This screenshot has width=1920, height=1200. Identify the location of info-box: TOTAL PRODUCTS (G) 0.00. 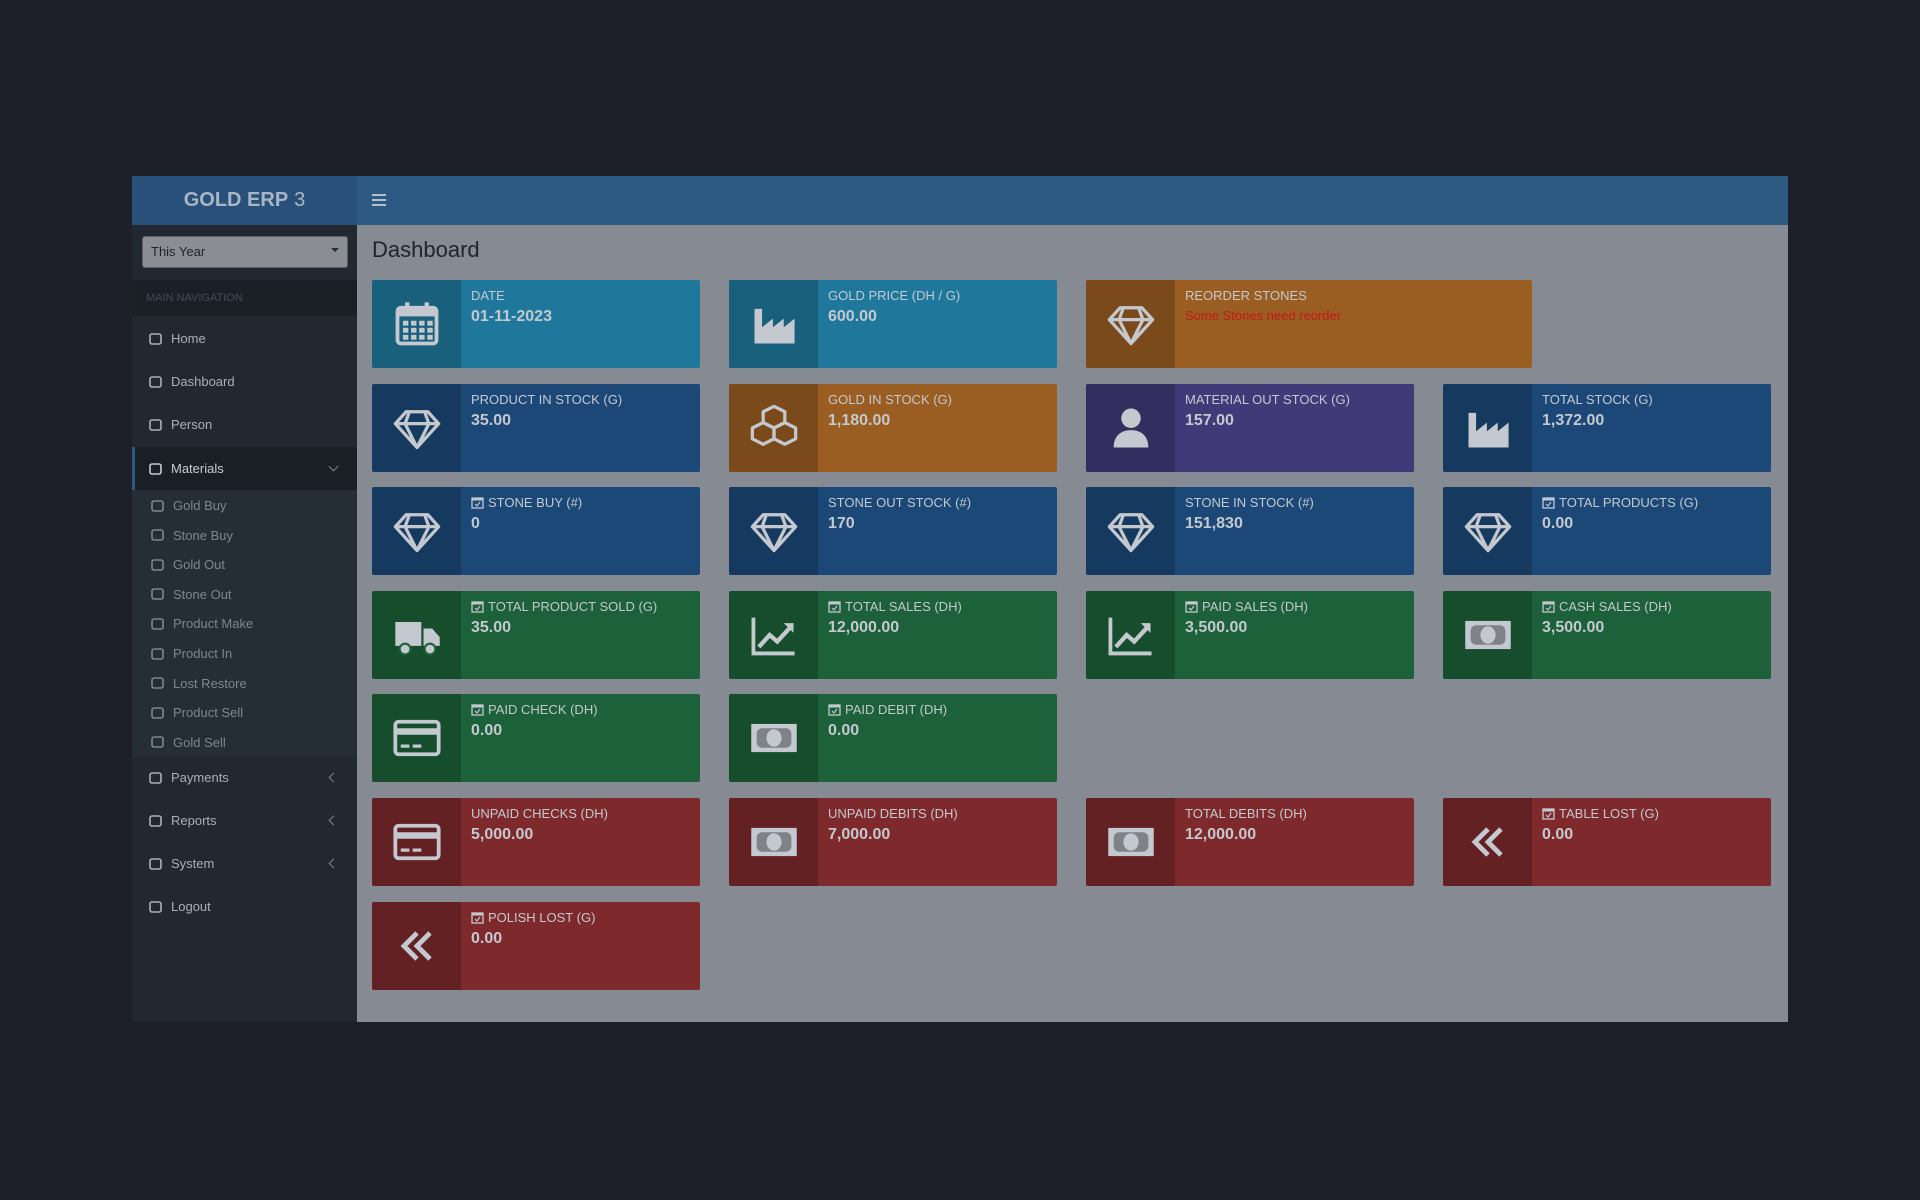
(1607, 531).